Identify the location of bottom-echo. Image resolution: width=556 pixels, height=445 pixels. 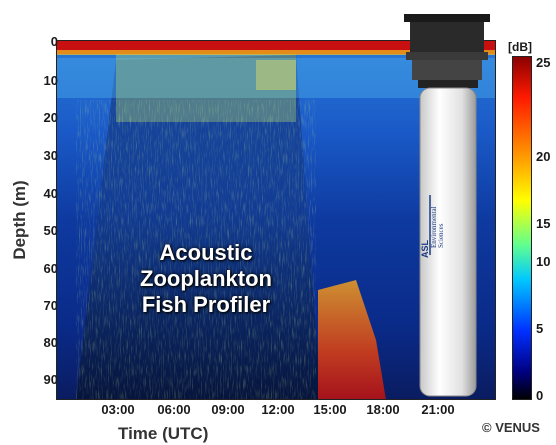
(352, 340).